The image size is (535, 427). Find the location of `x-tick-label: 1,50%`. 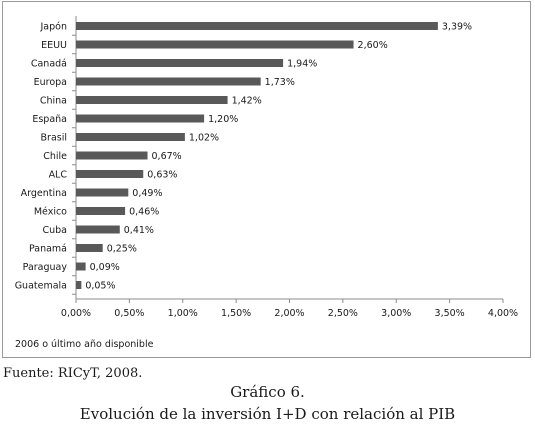

x-tick-label: 1,50% is located at coordinates (236, 313).